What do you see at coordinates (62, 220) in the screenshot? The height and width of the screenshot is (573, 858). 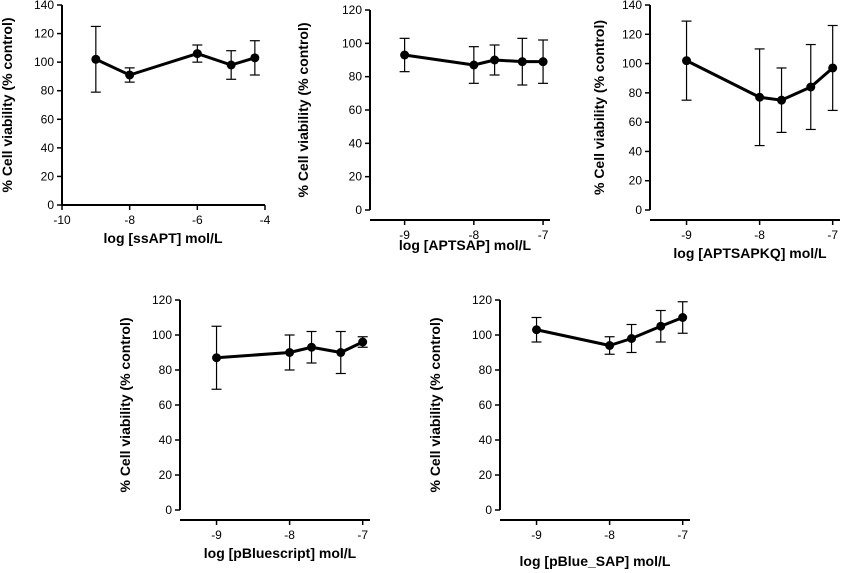 I see `x-tick-label: -10` at bounding box center [62, 220].